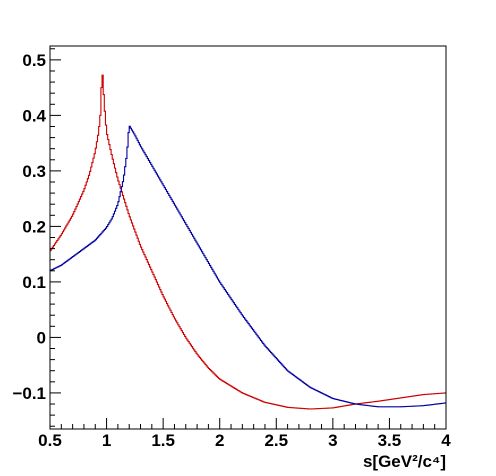 The width and height of the screenshot is (496, 476). What do you see at coordinates (404, 461) in the screenshot?
I see `x-axis-title: s[GeV²/c⁴]` at bounding box center [404, 461].